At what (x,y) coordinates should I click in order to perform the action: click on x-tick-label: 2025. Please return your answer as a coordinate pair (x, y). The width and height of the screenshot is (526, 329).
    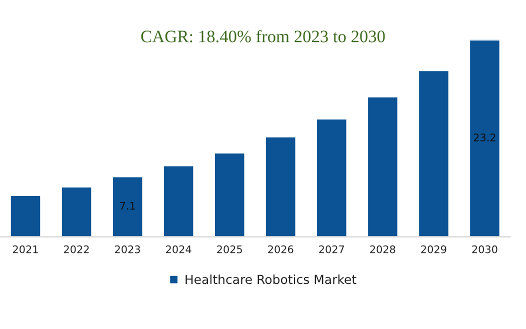
    Looking at the image, I should click on (229, 249).